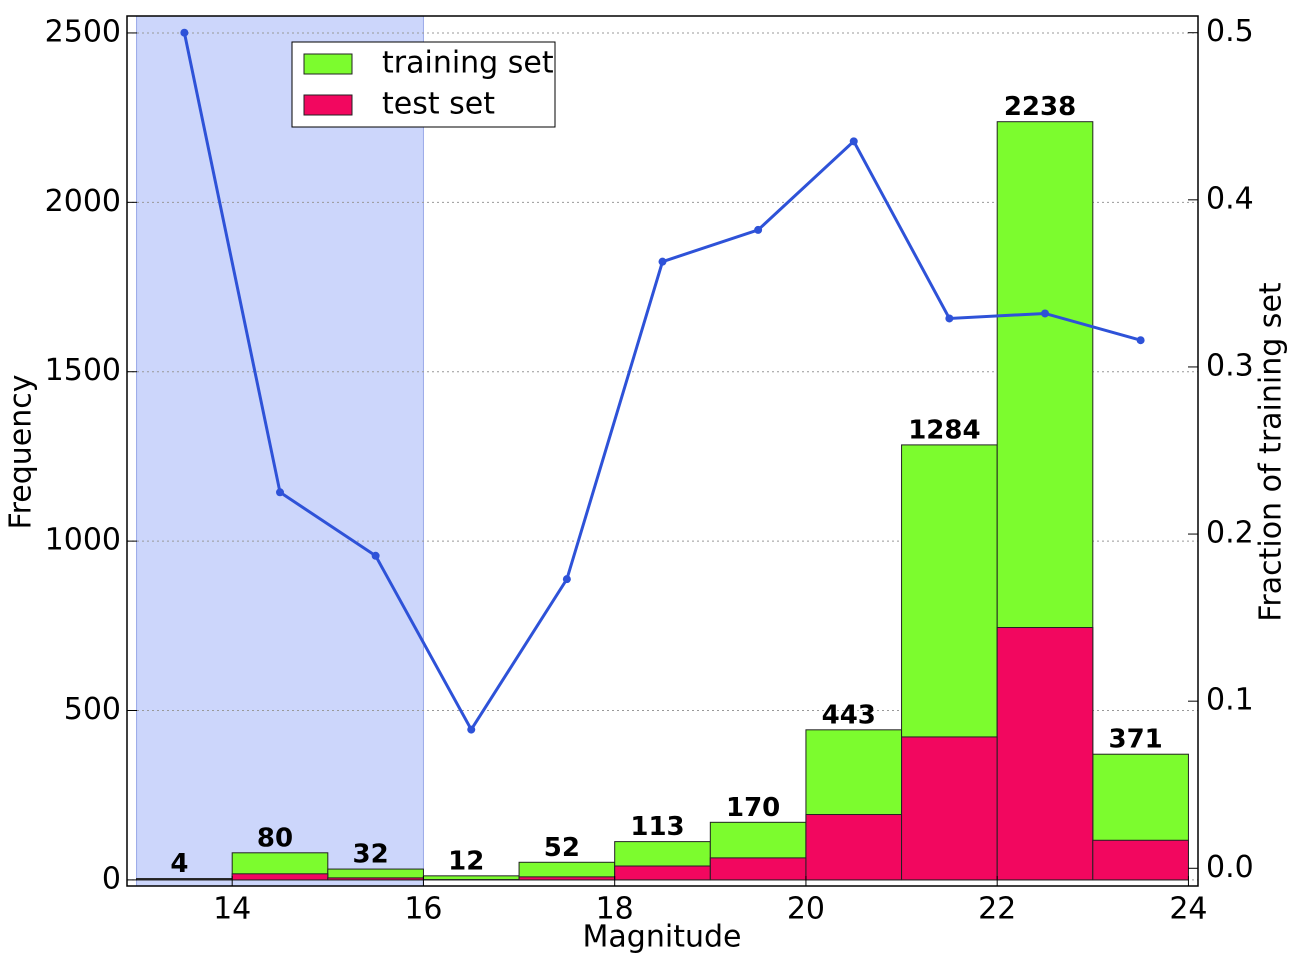 This screenshot has height=968, width=1298. Describe the element at coordinates (1230, 198) in the screenshot. I see `y2-tick-label: 0.4` at that location.